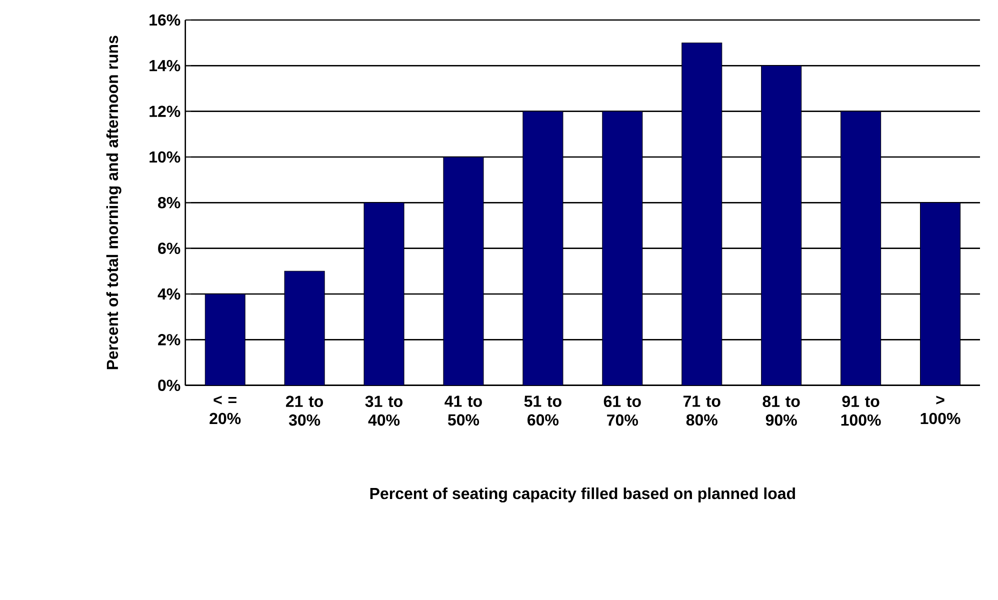  I want to click on y-tick-label: 14%, so click(165, 66).